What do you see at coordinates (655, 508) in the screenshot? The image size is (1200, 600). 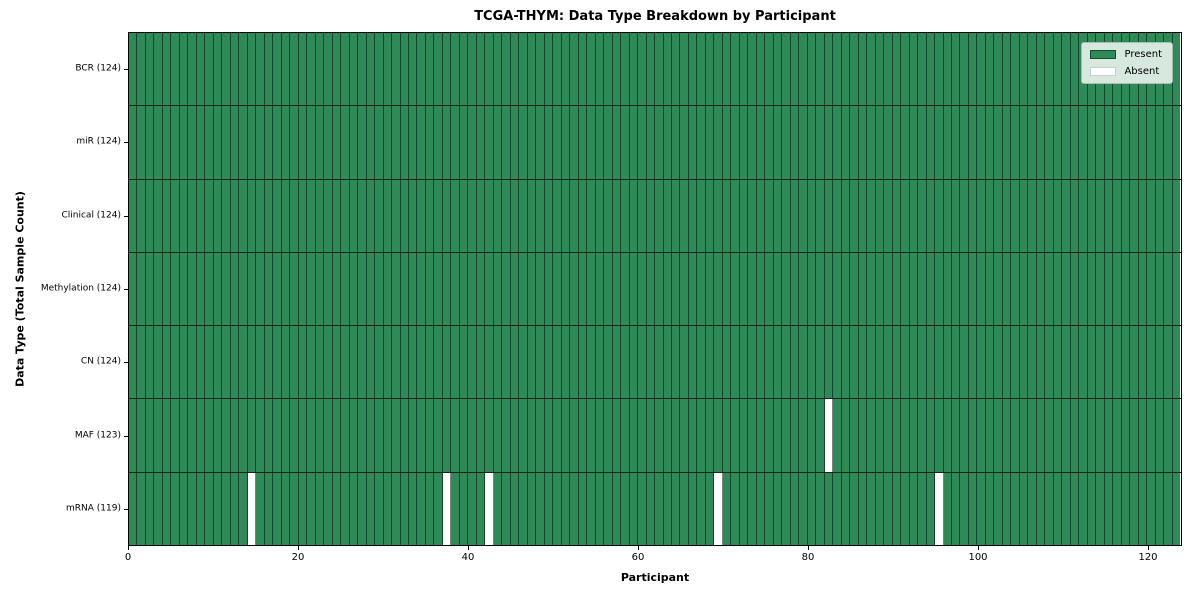 I see `heatmap-row-mrna` at bounding box center [655, 508].